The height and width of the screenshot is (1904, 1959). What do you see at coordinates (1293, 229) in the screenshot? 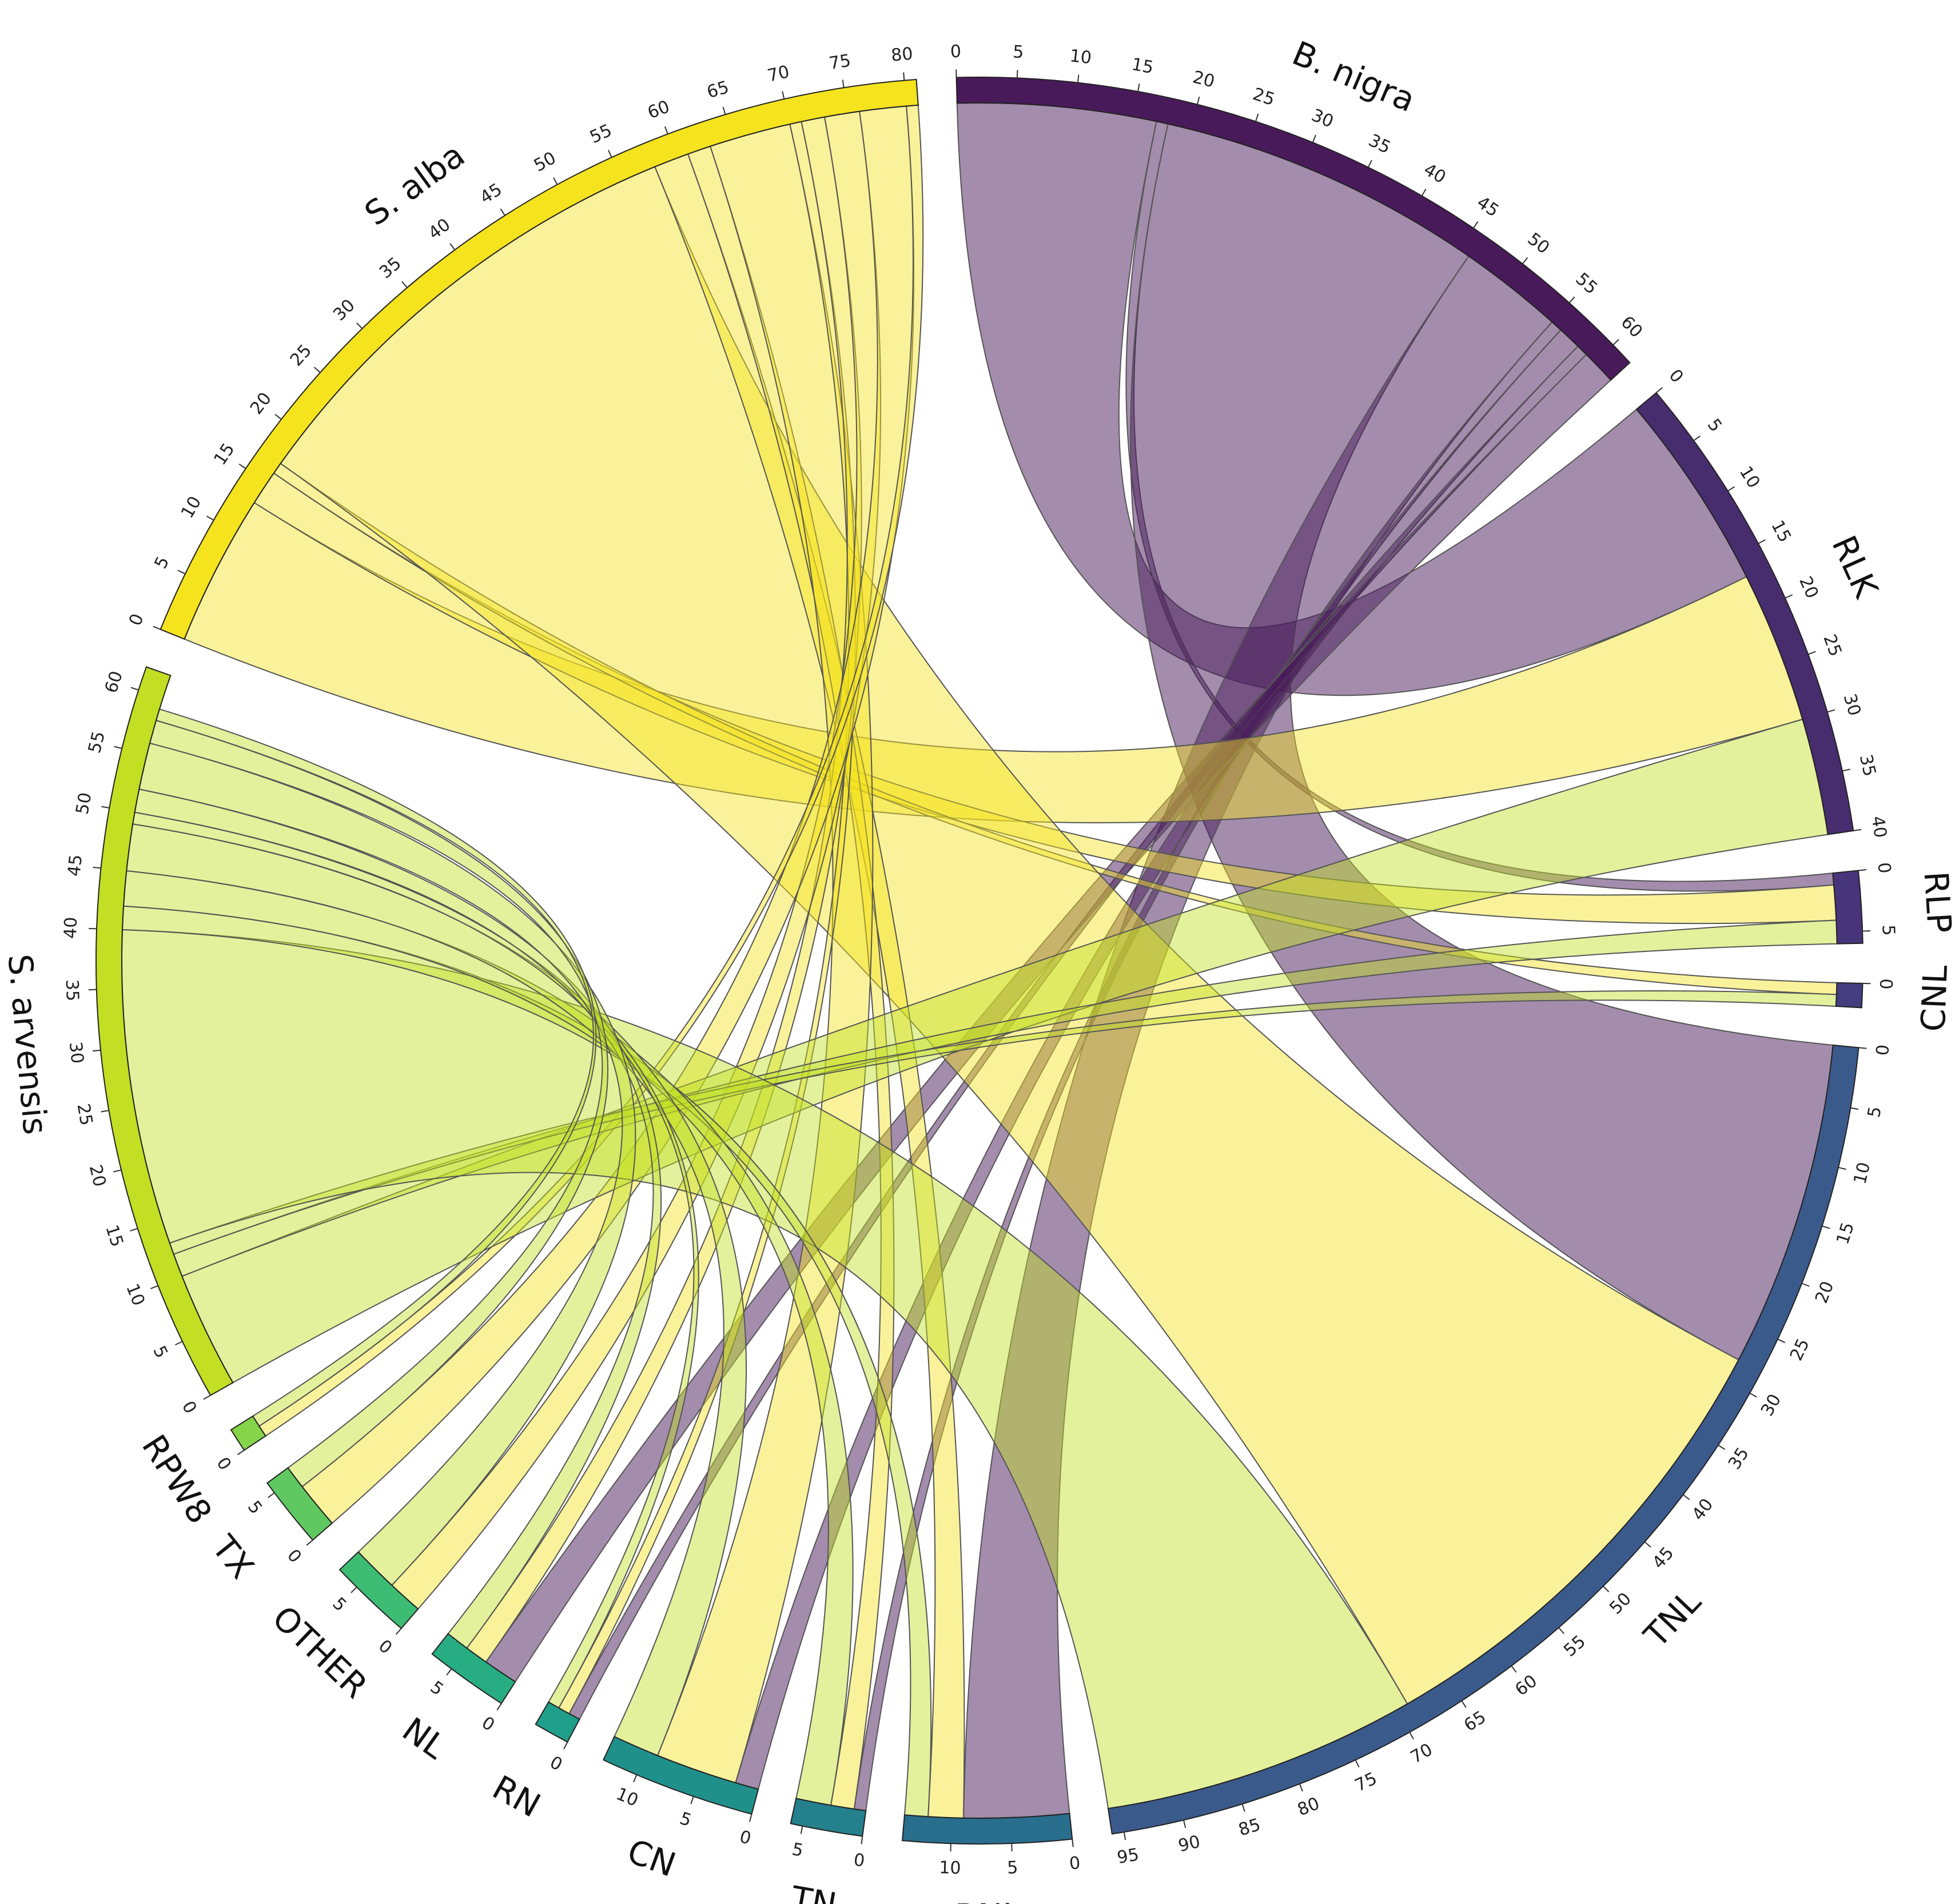
I see `segment-arc-b-nigra` at bounding box center [1293, 229].